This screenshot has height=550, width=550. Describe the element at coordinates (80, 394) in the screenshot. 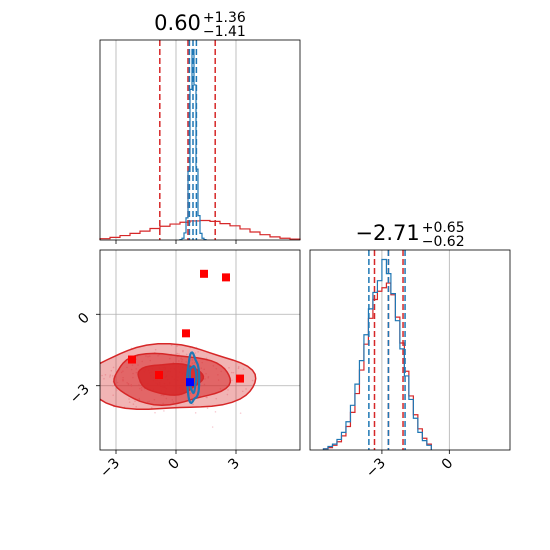

I see `joint-y-tick-label-1: −3` at that location.